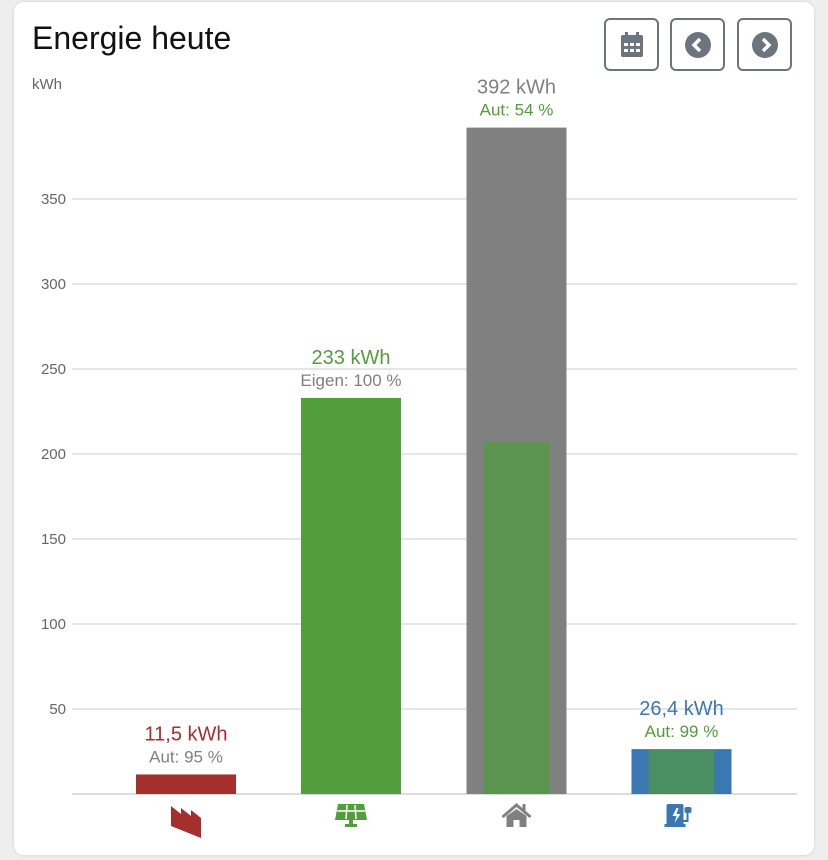 The width and height of the screenshot is (828, 860). What do you see at coordinates (351, 595) in the screenshot?
I see `bar-solar-panel` at bounding box center [351, 595].